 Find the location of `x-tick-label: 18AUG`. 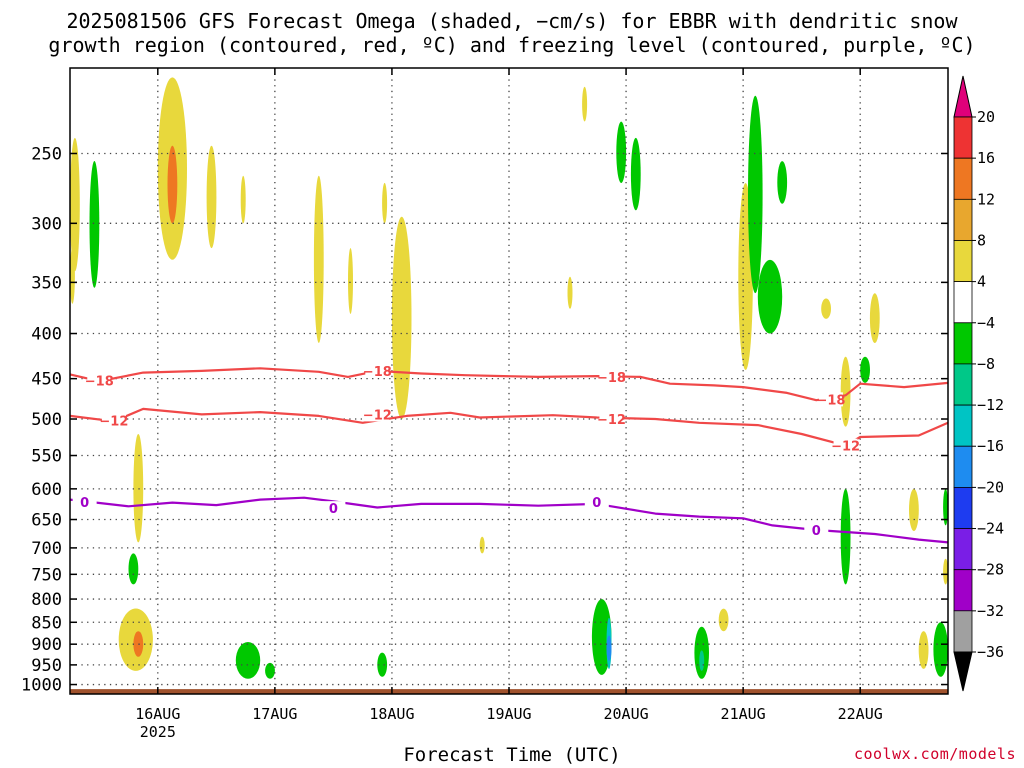

x-tick-label: 18AUG is located at coordinates (391, 714).